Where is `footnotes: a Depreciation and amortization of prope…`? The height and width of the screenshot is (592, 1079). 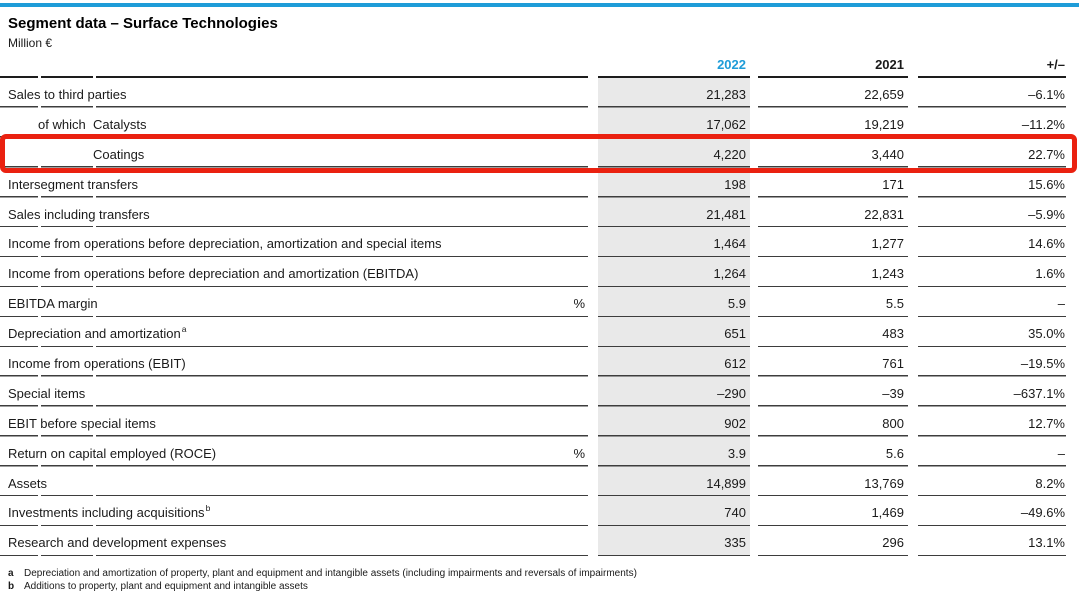 footnotes: a Depreciation and amortization of prope… is located at coordinates (320, 580).